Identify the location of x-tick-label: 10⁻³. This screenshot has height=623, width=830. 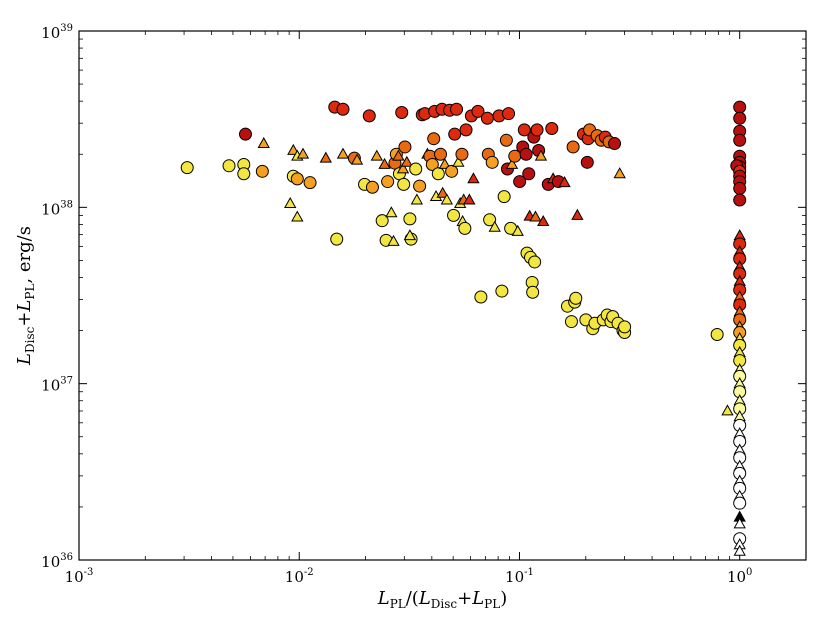
(79, 576).